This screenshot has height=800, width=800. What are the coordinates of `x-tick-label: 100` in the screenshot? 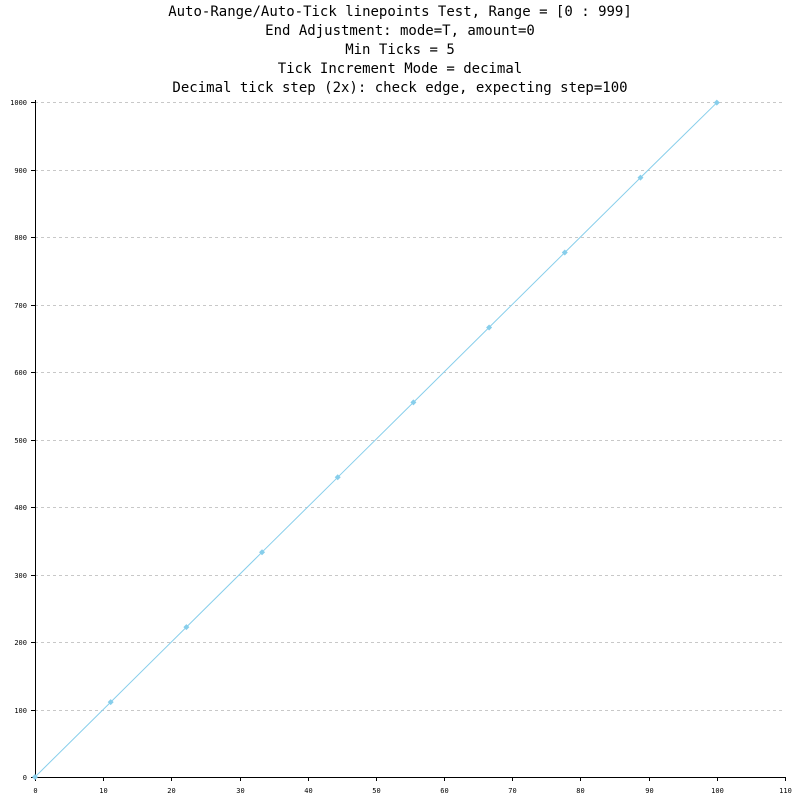 It's located at (717, 791).